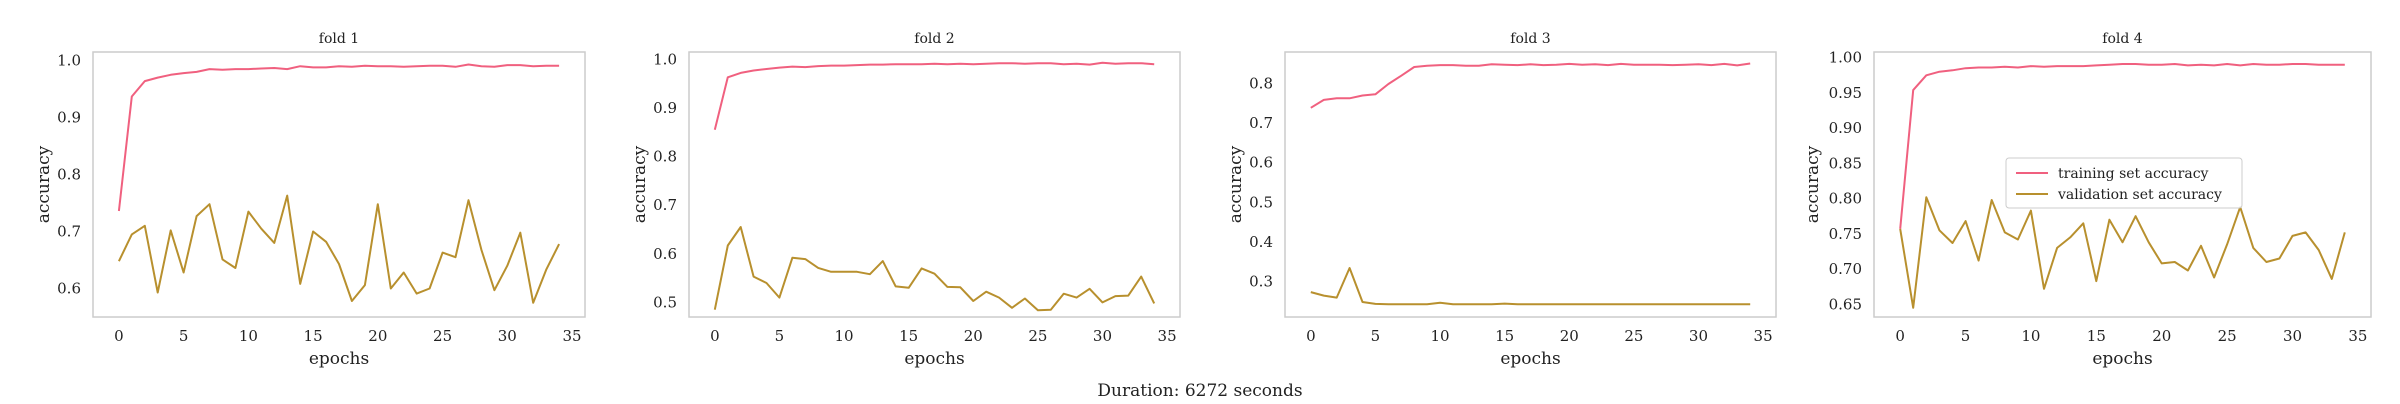 The image size is (2400, 404). Describe the element at coordinates (2122, 359) in the screenshot. I see `x-axis-label-4: epochs` at that location.